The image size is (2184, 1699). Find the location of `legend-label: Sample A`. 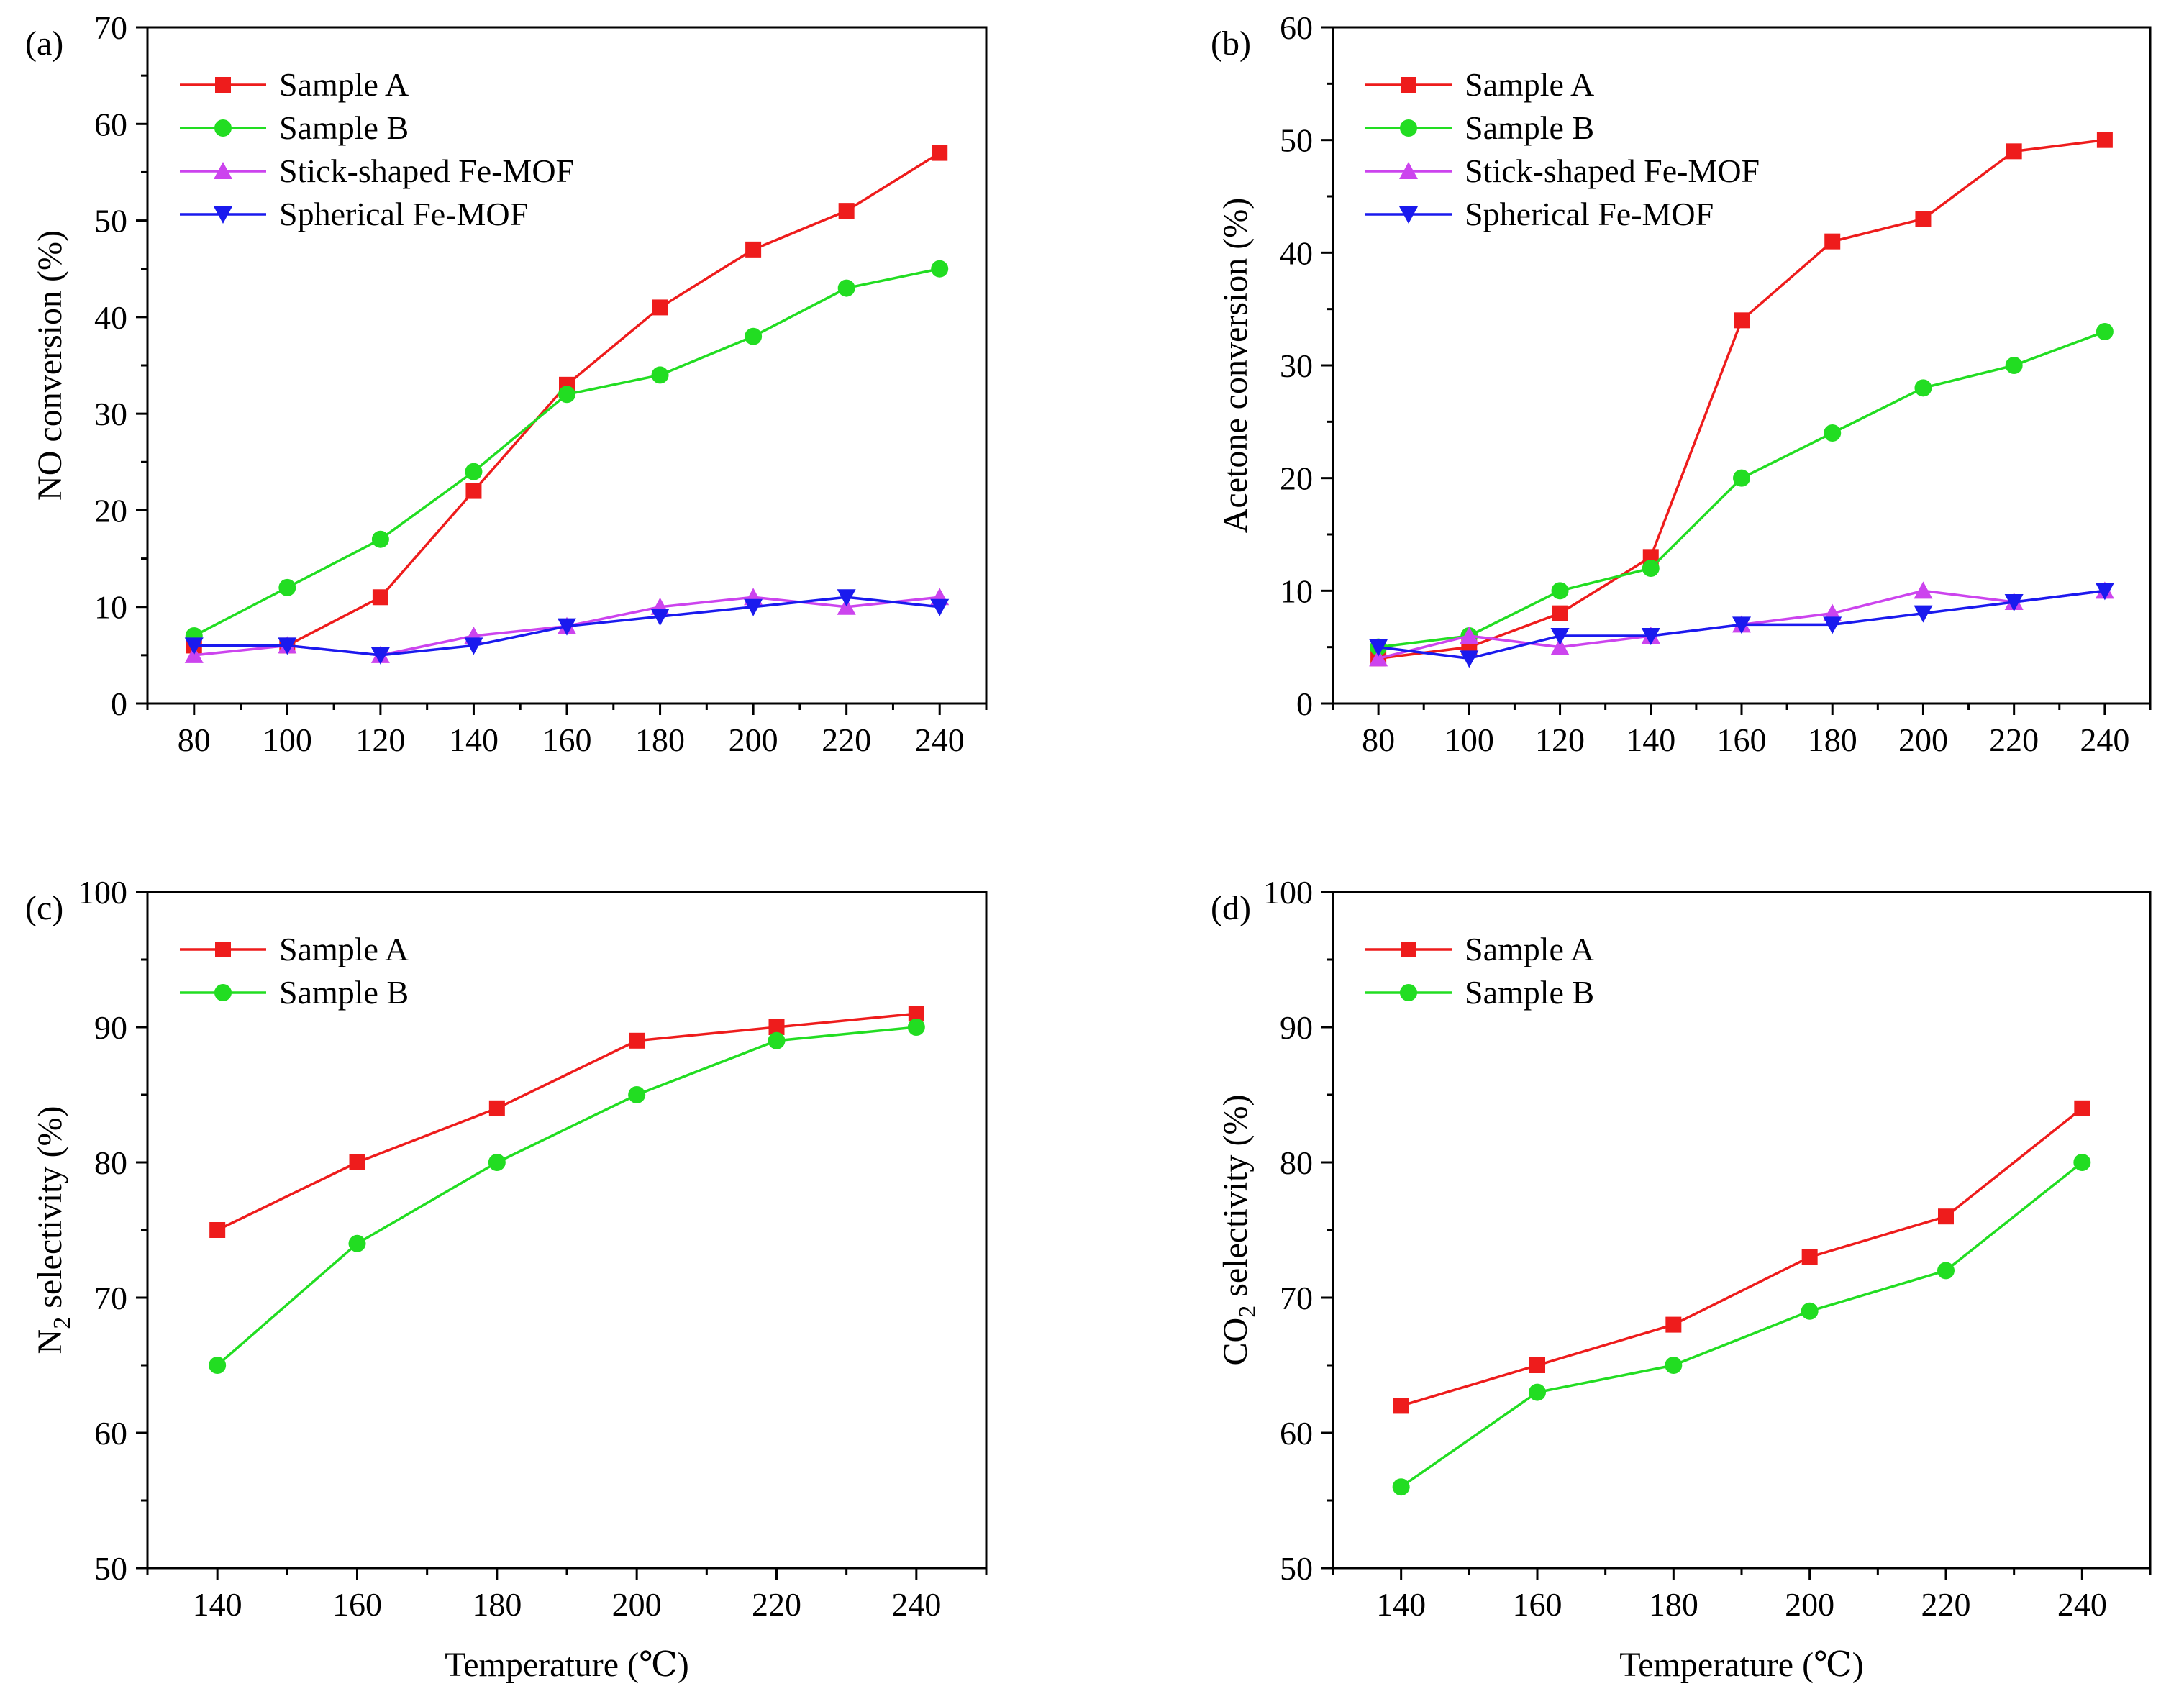

legend-label: Sample A is located at coordinates (344, 949).